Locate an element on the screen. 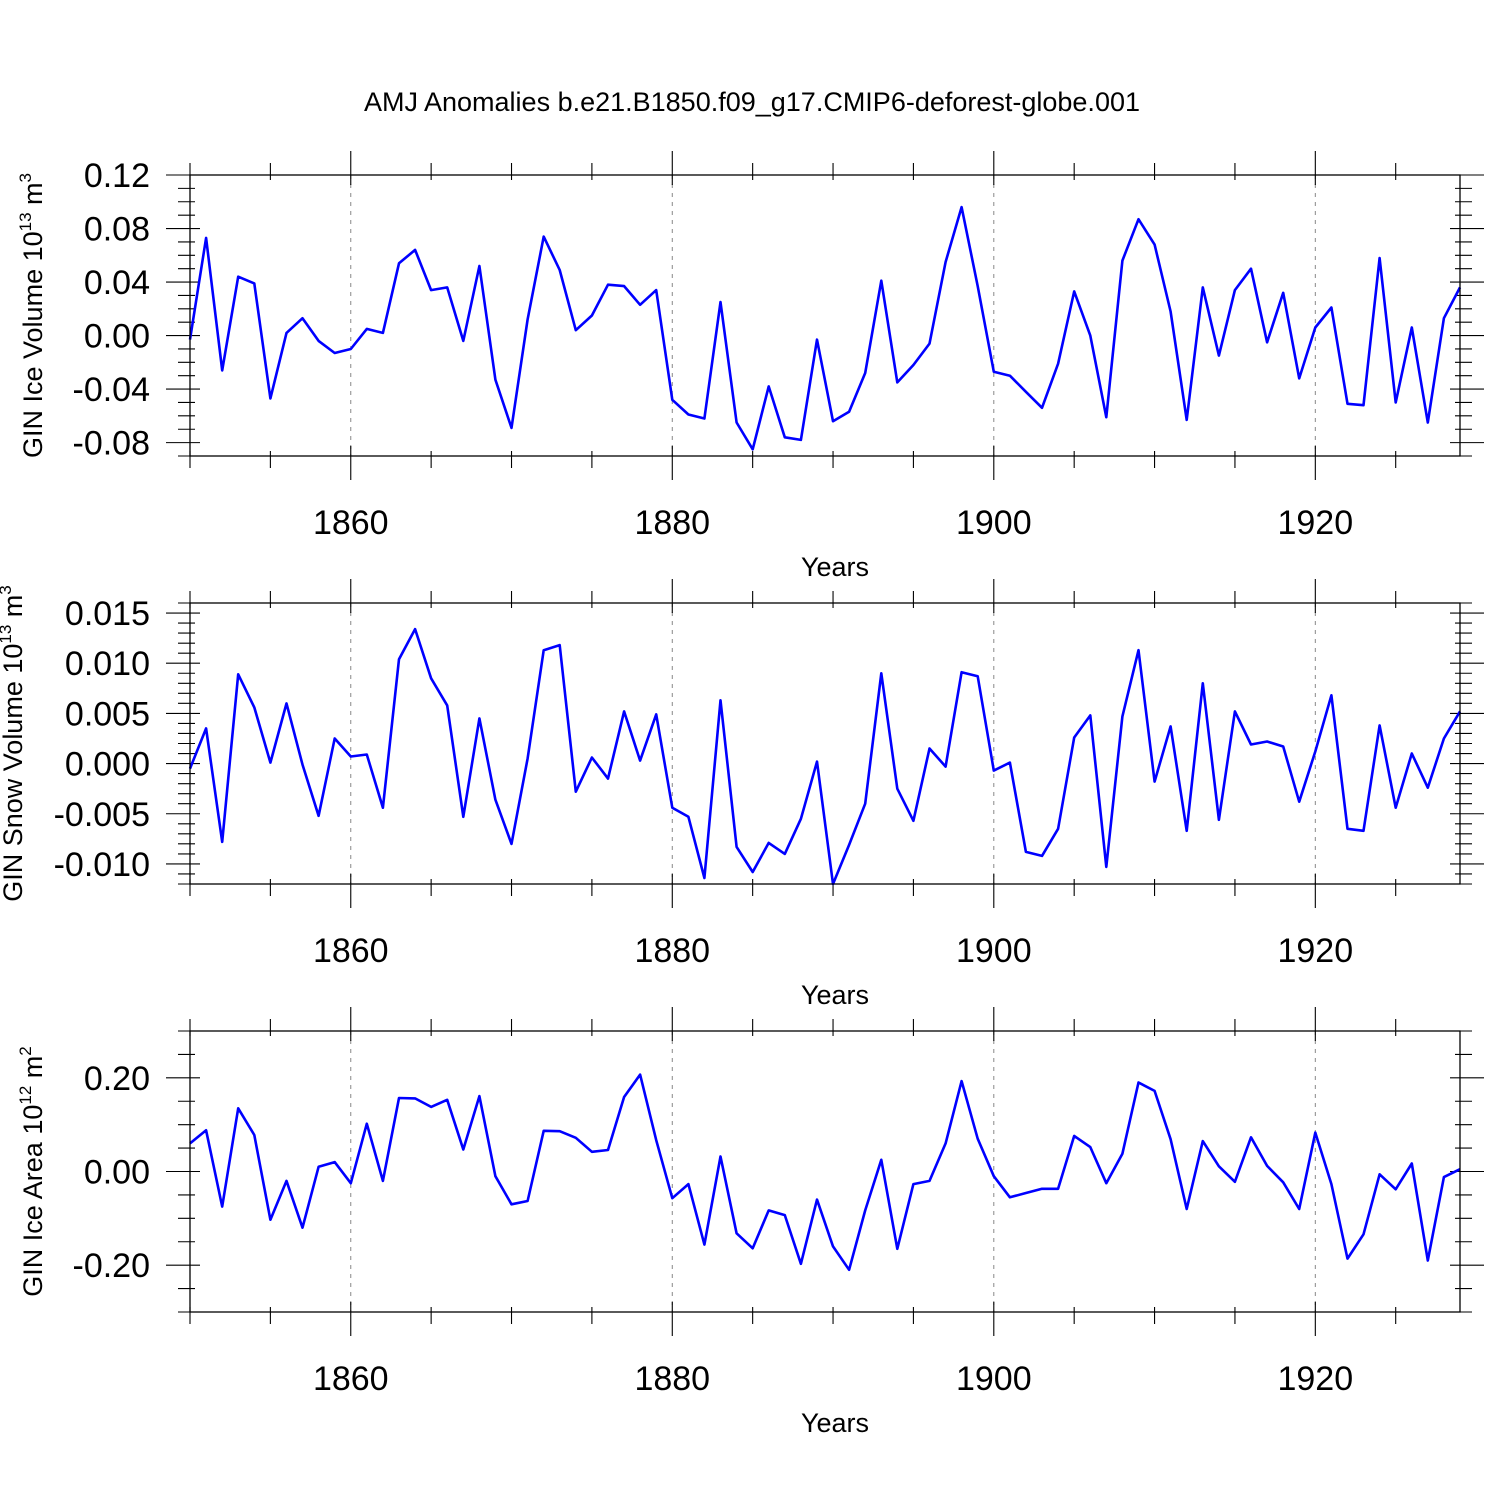  y-tick-label: -0.20 is located at coordinates (112, 1266).